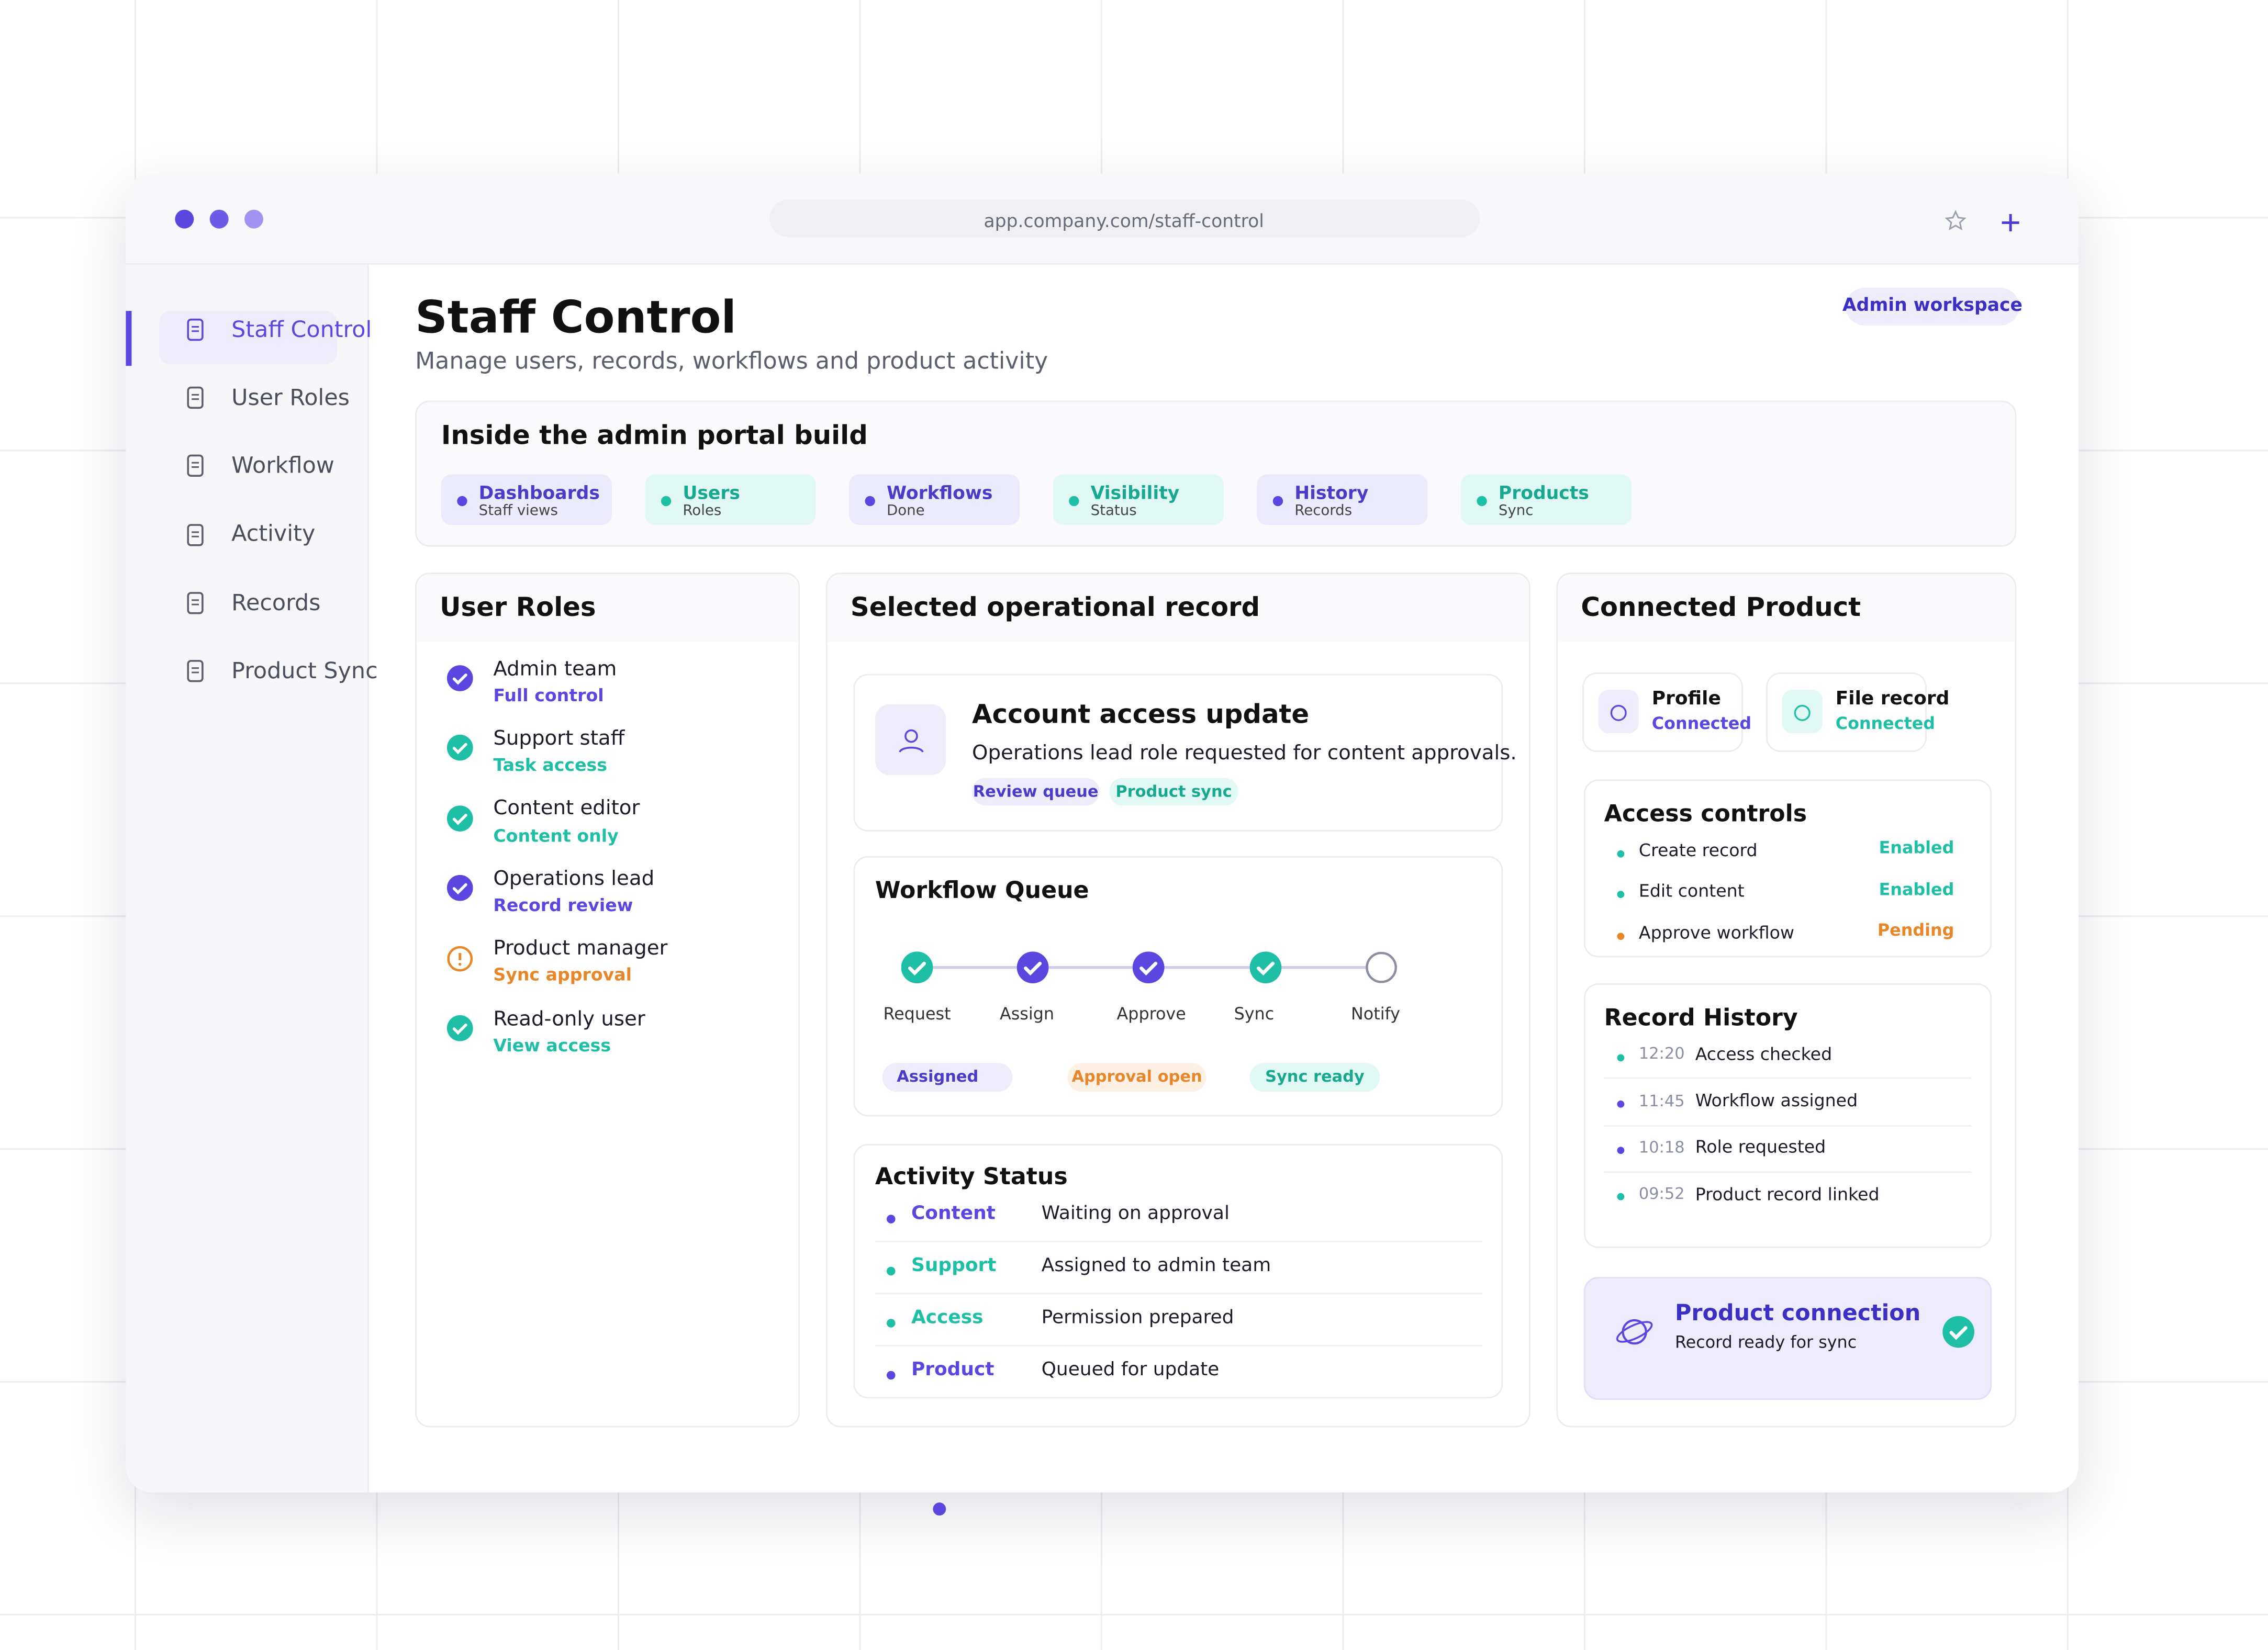  Describe the element at coordinates (581, 949) in the screenshot. I see `role-name: Product manager` at that location.